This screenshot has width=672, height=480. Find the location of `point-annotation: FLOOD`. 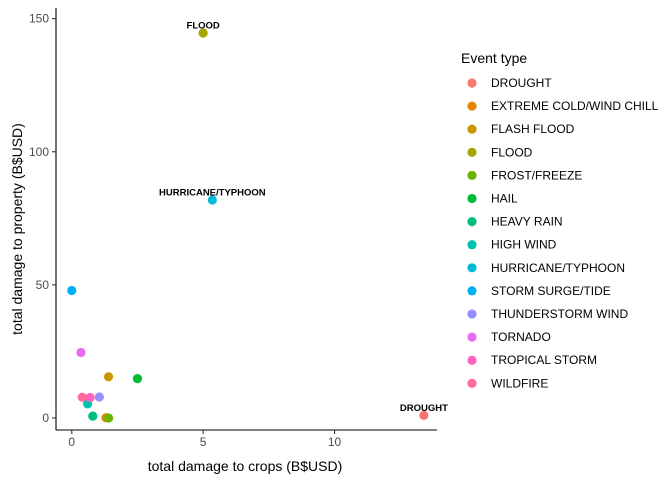

point-annotation: FLOOD is located at coordinates (203, 26).